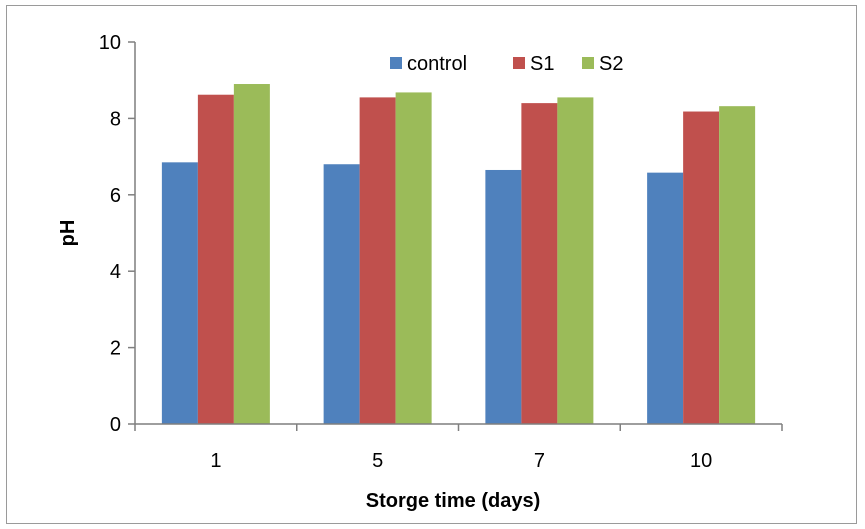 Image resolution: width=865 pixels, height=529 pixels. Describe the element at coordinates (115, 272) in the screenshot. I see `y-tick-label-4: 4` at that location.